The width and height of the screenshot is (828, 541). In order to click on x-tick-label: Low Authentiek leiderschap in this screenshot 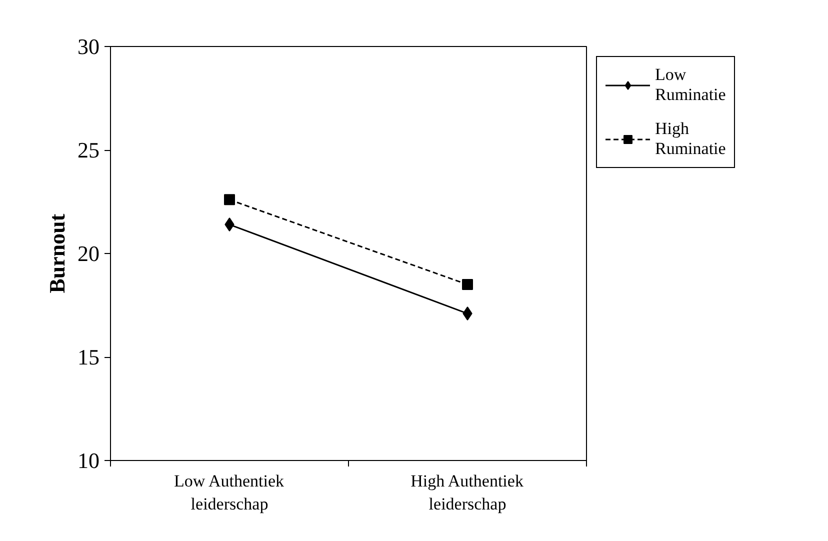, I will do `click(229, 493)`.